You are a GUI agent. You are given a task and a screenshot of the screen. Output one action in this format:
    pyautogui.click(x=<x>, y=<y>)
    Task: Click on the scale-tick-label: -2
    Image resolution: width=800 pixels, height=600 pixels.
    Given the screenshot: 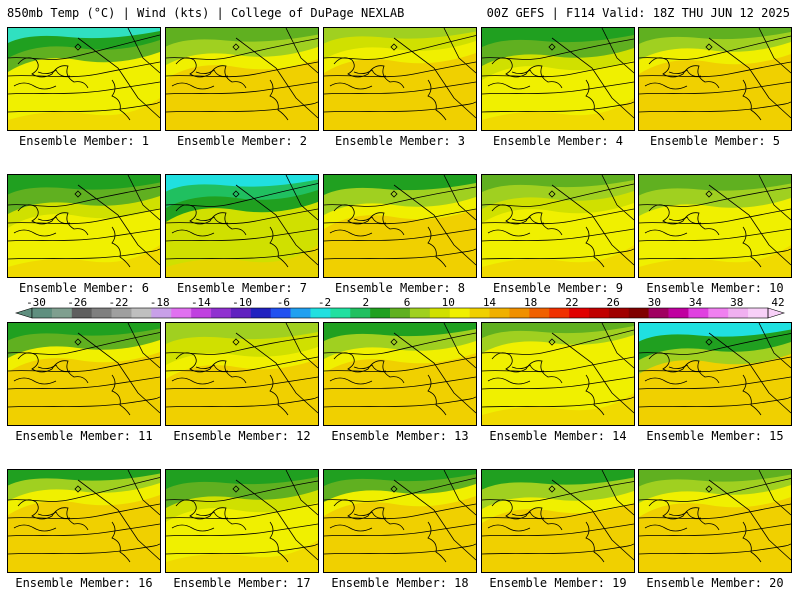 What is the action you would take?
    pyautogui.click(x=324, y=302)
    